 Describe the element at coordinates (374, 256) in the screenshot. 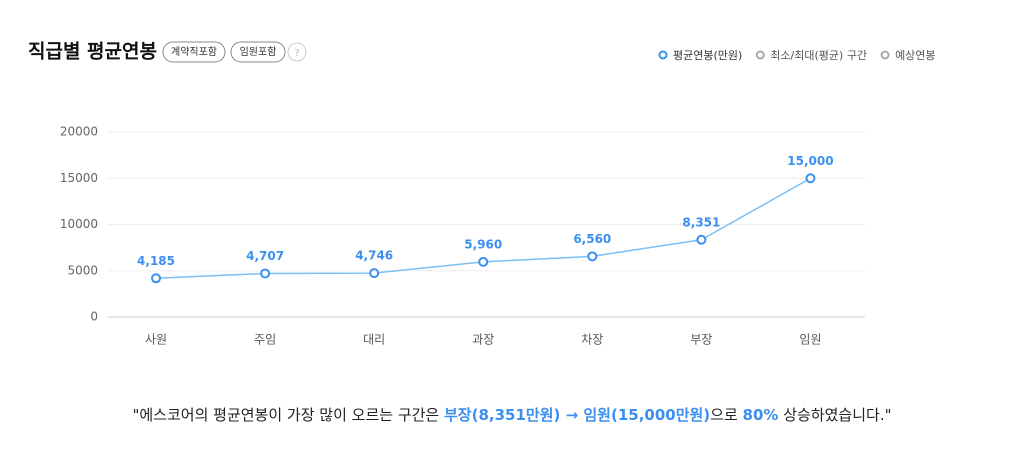

I see `value-label: 4,746` at that location.